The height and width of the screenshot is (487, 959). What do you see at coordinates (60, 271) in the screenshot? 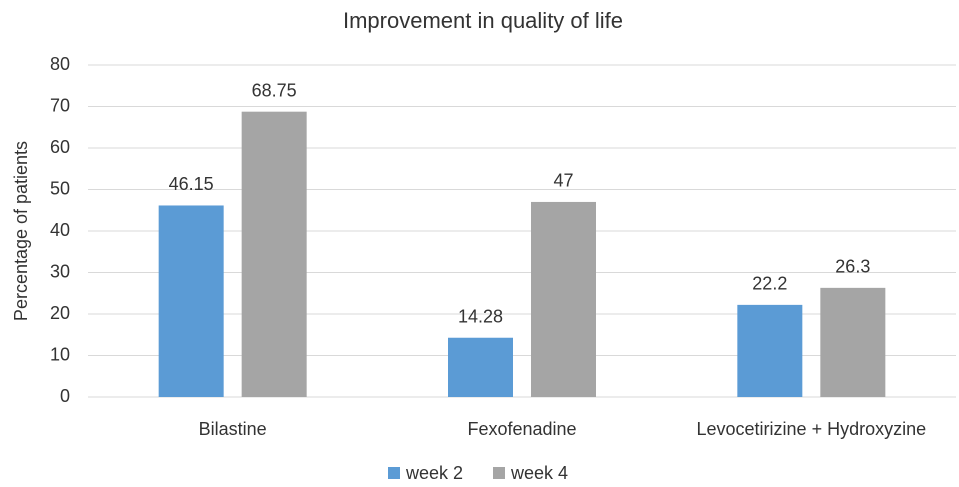
I see `y-tick-label: 30` at bounding box center [60, 271].